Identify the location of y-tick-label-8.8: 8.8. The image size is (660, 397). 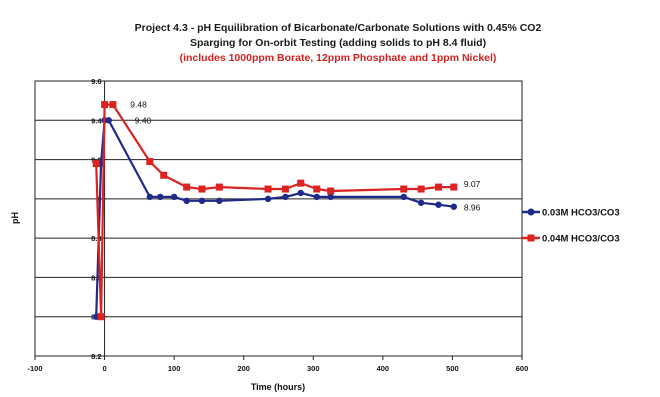
(96, 238).